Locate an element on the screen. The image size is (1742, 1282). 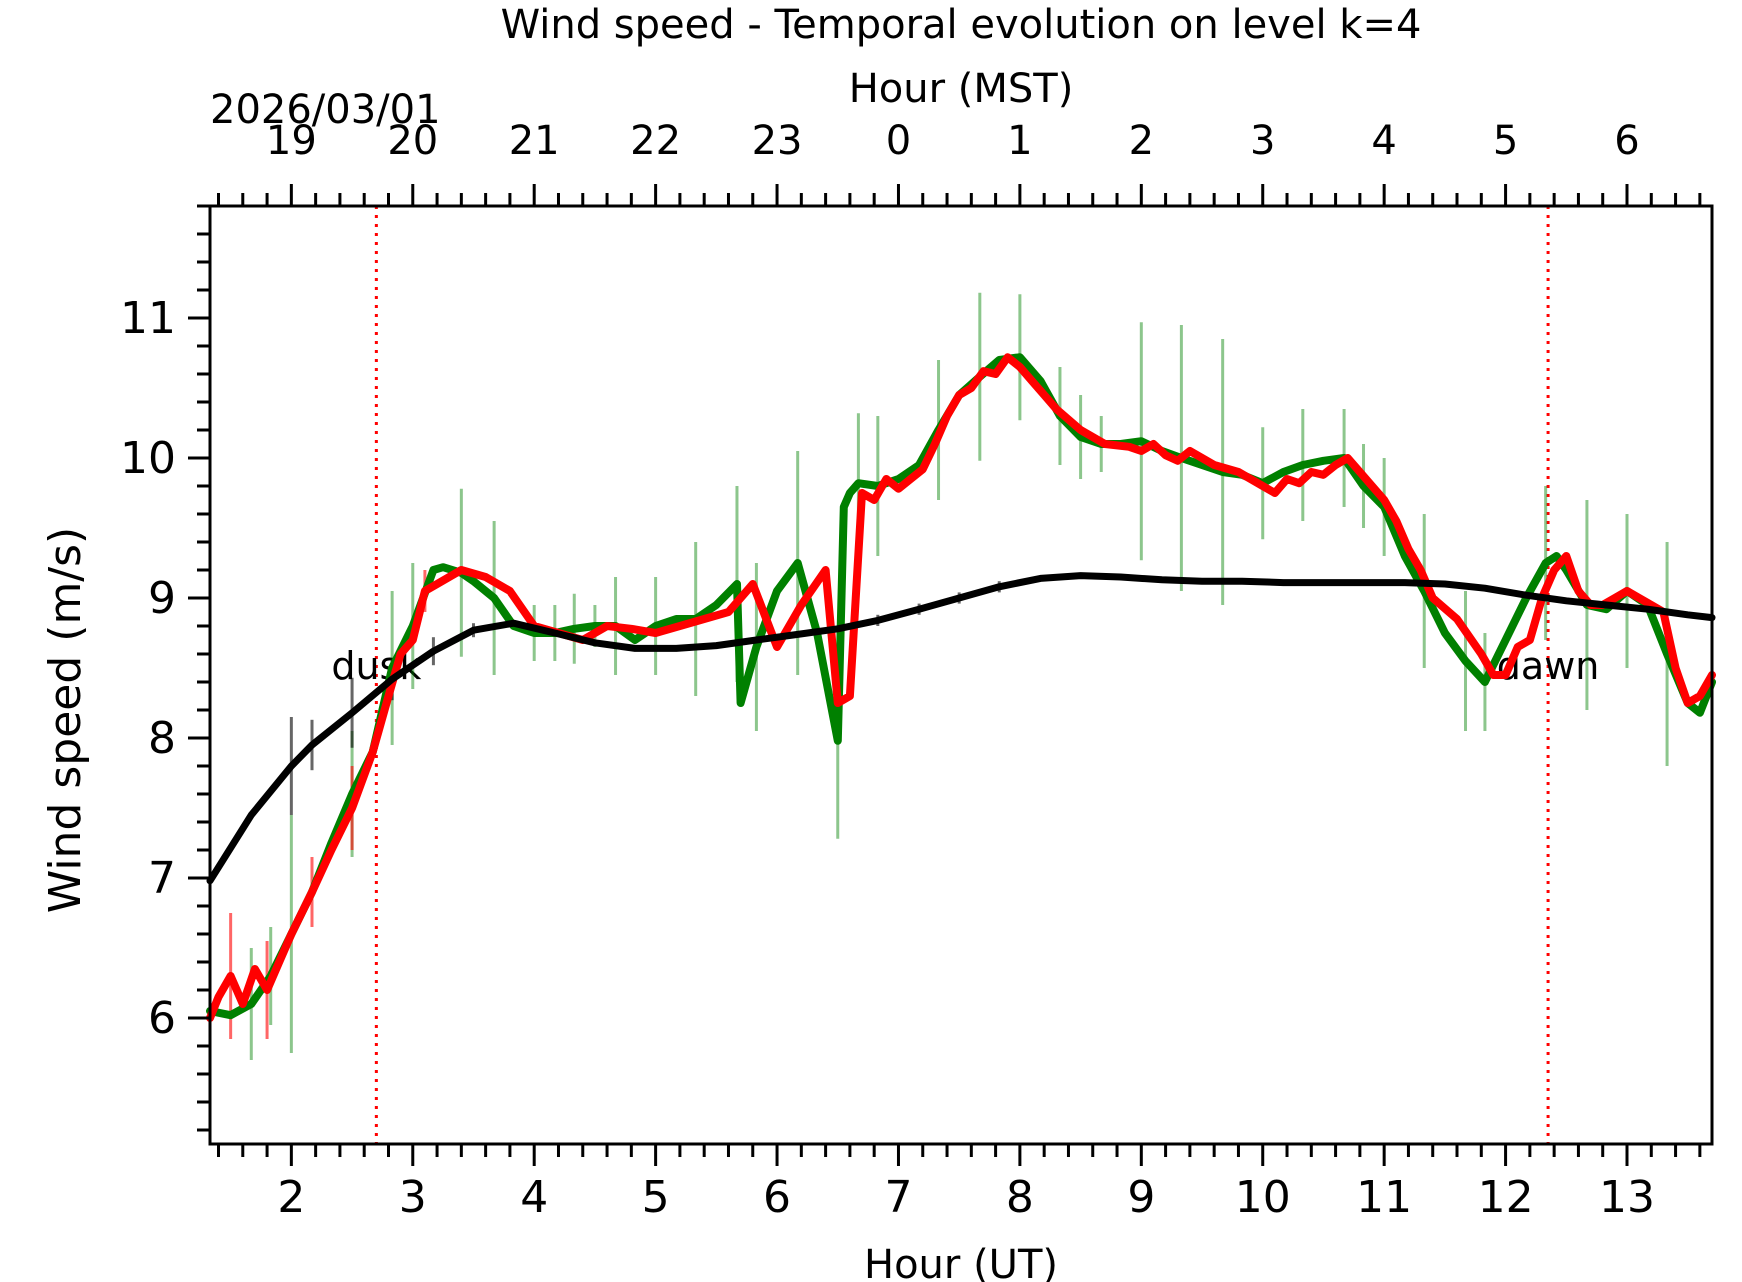
x-tick-label: 4 is located at coordinates (534, 1197).